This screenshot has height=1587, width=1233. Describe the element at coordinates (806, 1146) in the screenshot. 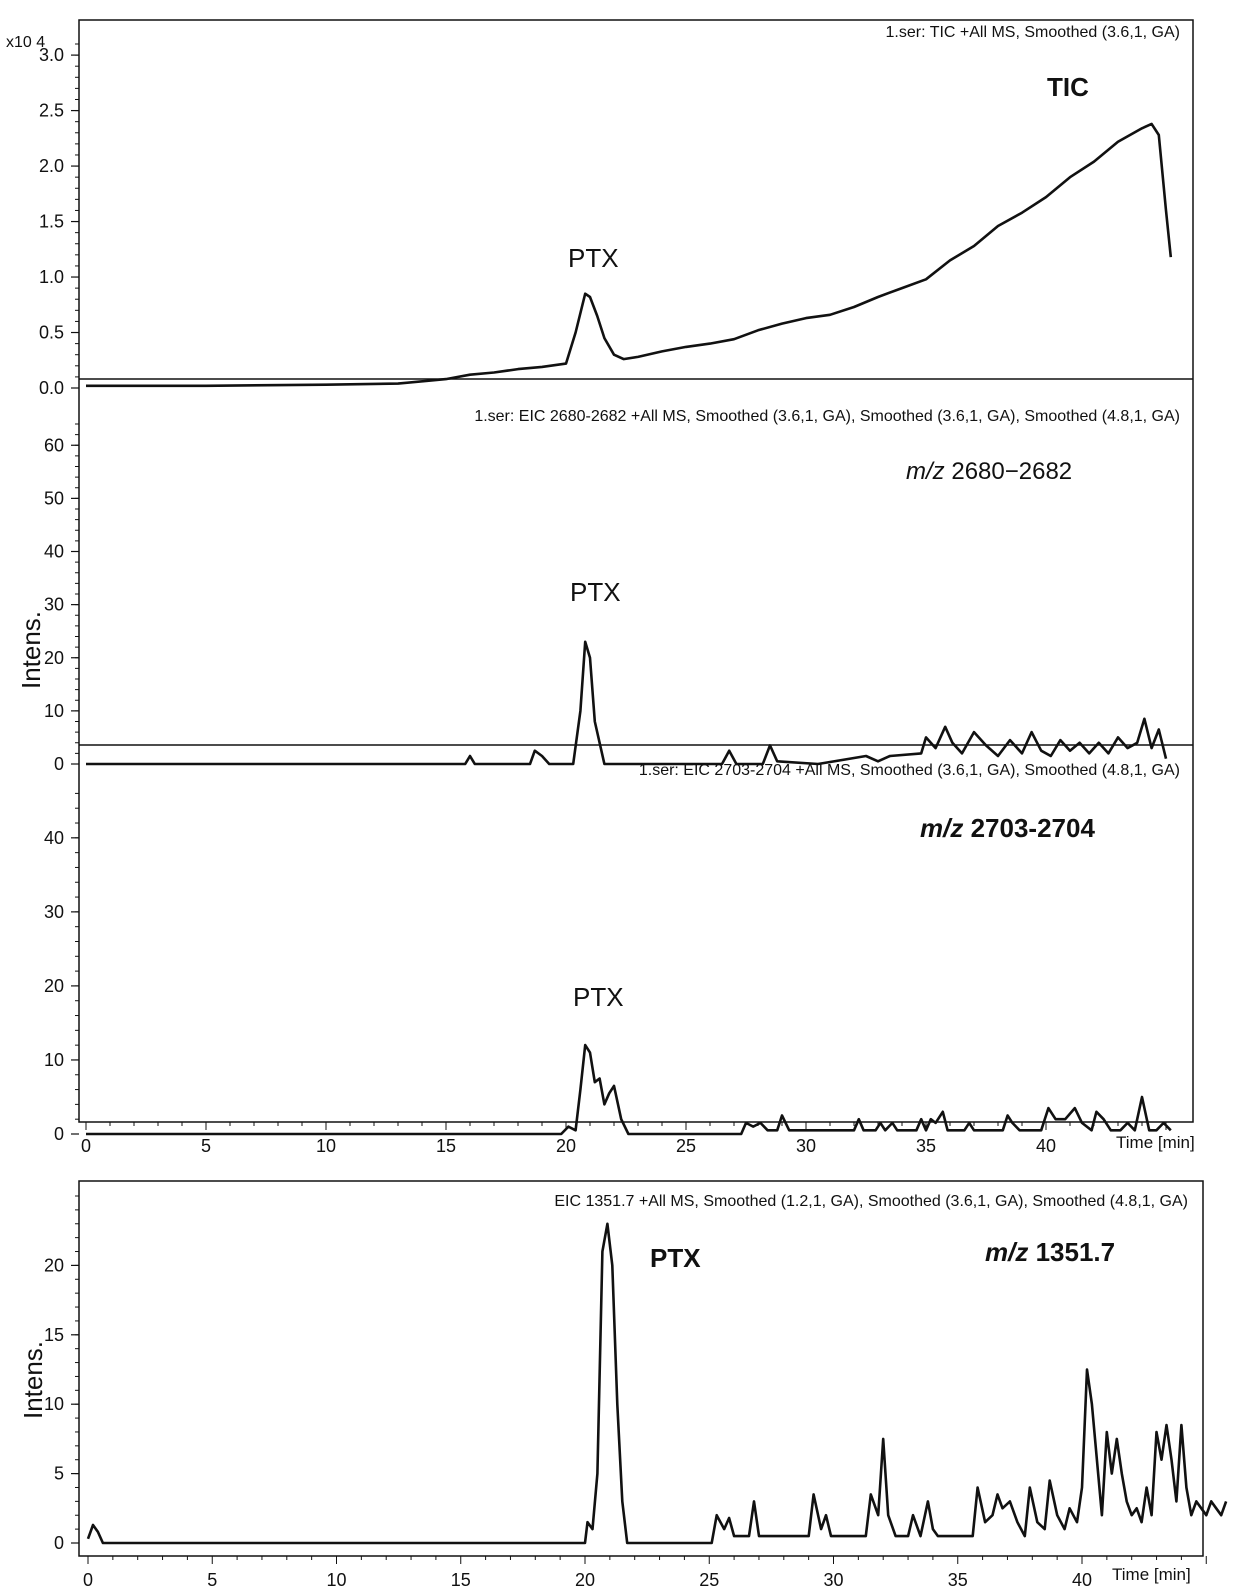

I see `upper-xtick-label: 30` at that location.